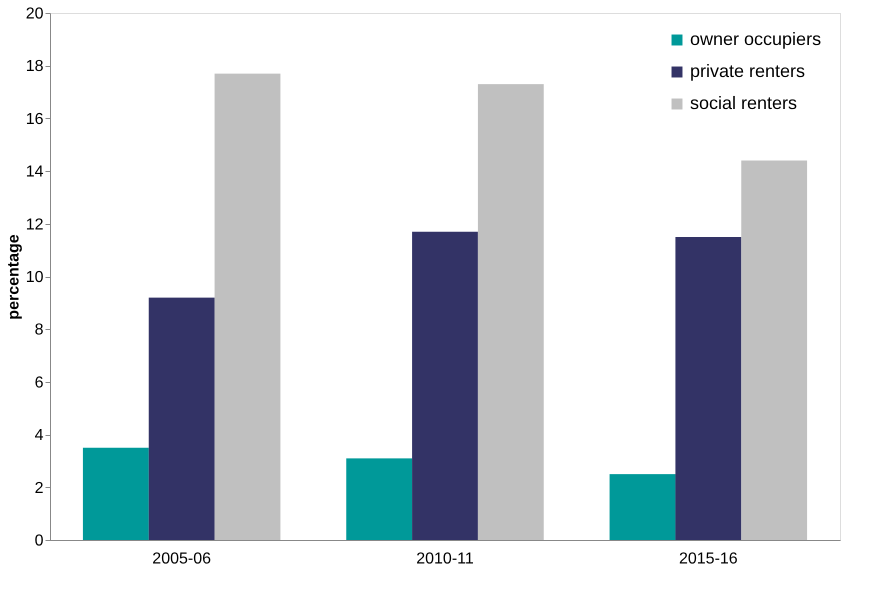 The width and height of the screenshot is (891, 590). I want to click on legend-label: owner occupiers, so click(756, 39).